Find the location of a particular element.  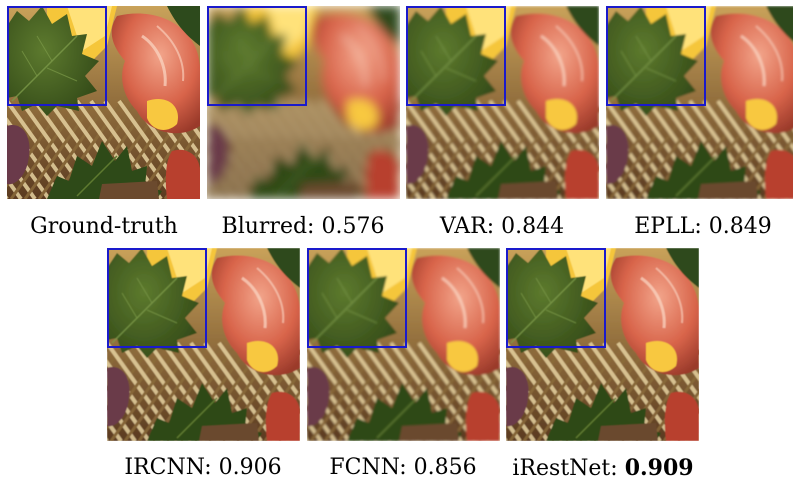

panel-ircnn is located at coordinates (203, 344).